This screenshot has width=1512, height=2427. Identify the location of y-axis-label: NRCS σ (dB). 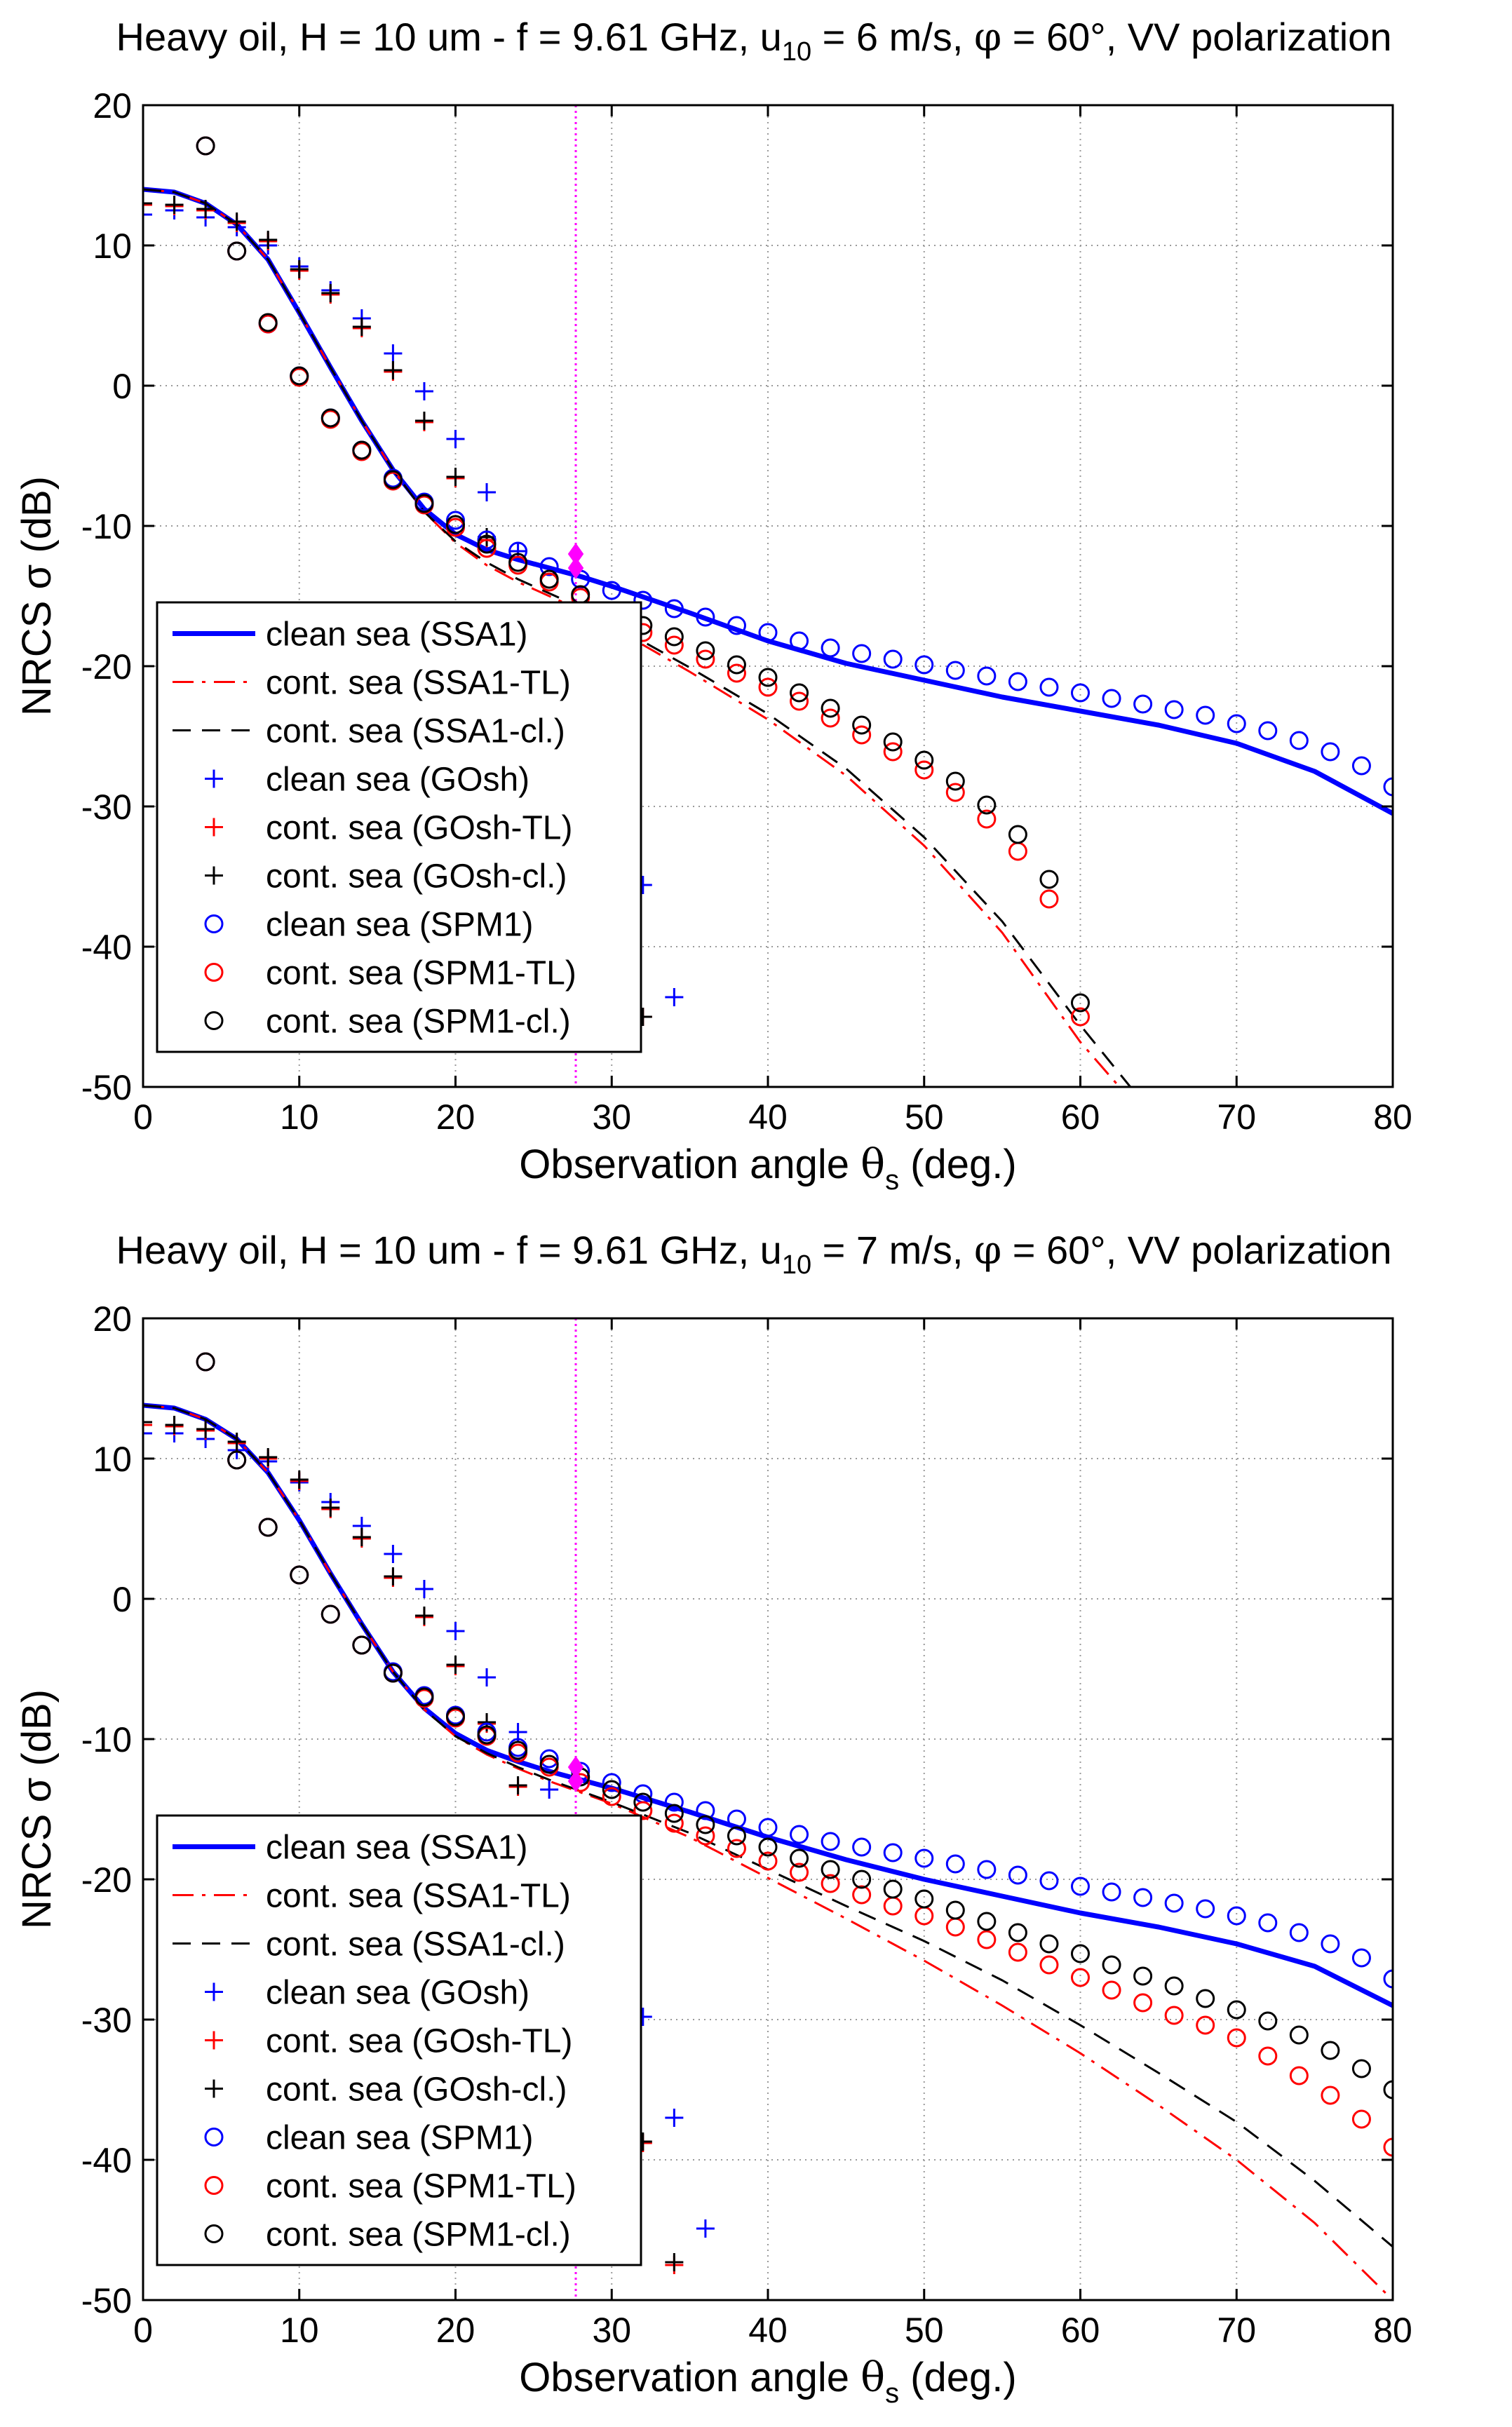
(37, 596).